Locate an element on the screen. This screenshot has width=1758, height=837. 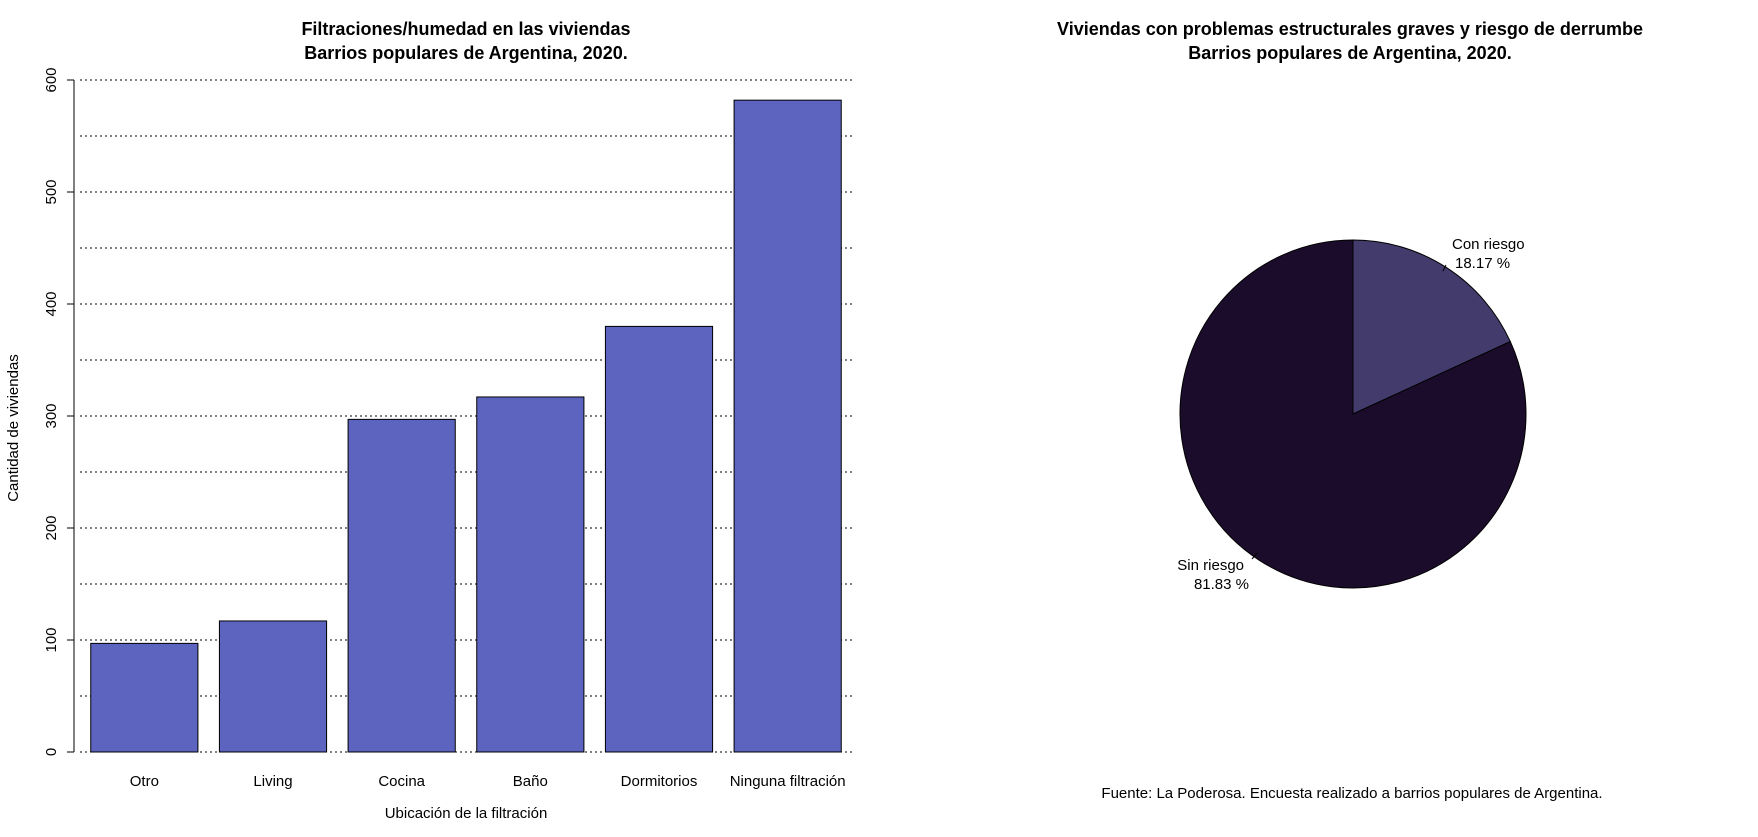
pie-leader-con-riesgo is located at coordinates (1444, 268).